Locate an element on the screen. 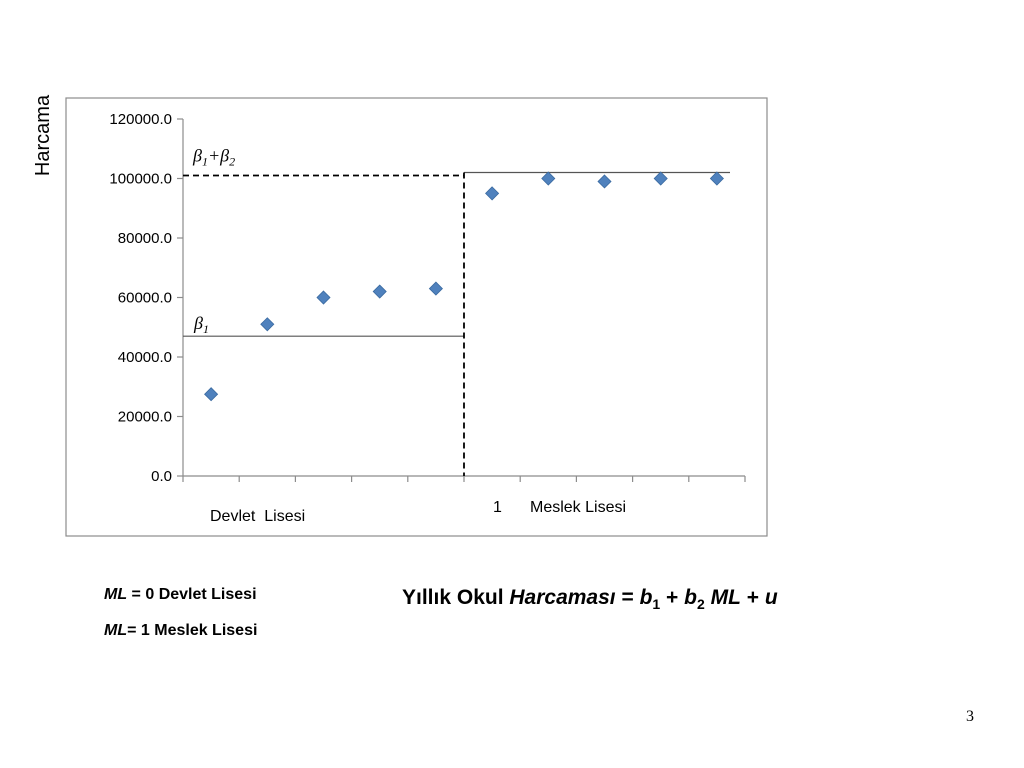 The height and width of the screenshot is (768, 1024). regression-formula: Yıllık Okul Harcaması = b1 + b2 ML + u is located at coordinates (590, 599).